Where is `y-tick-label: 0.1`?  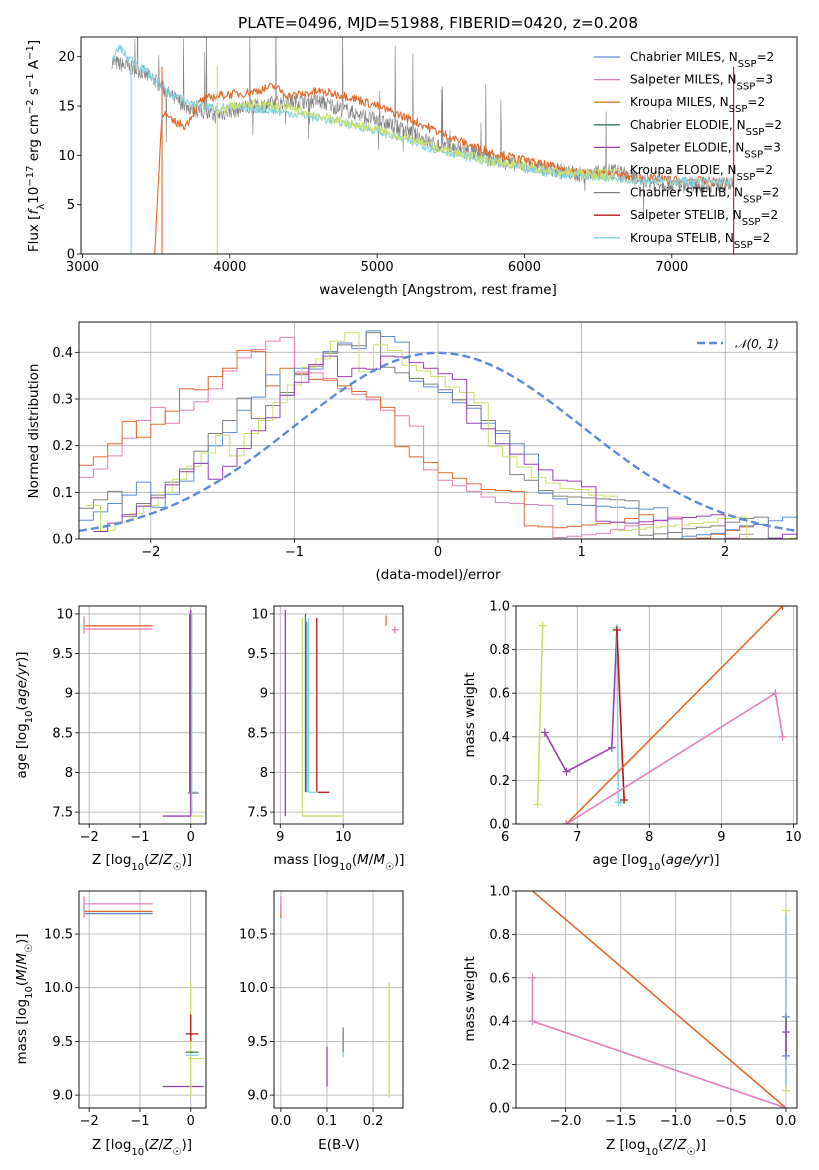 y-tick-label: 0.1 is located at coordinates (62, 493).